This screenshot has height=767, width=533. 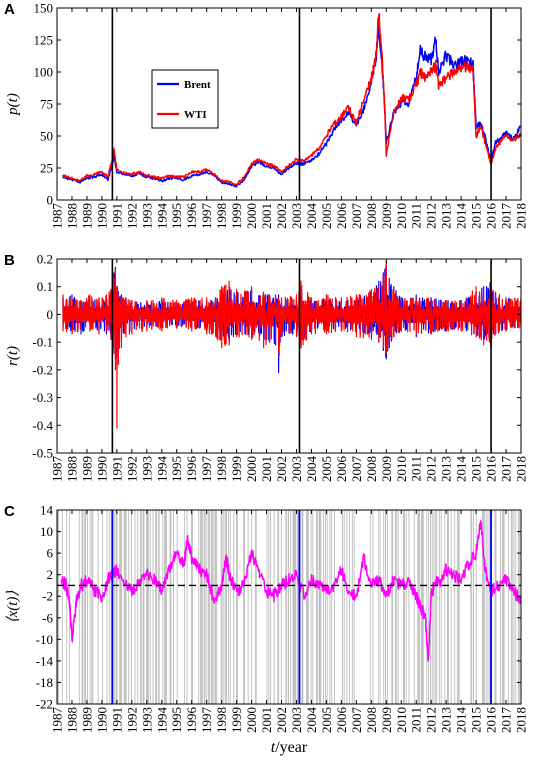 I want to click on y-tick-label: -0.2, so click(x=42, y=369).